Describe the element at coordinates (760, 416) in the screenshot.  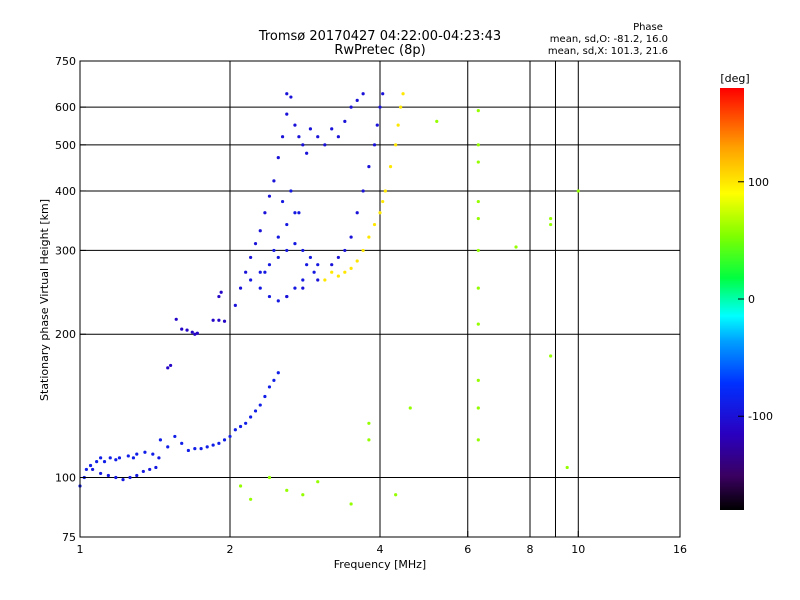
I see `colorbar-tick-label: -100` at that location.